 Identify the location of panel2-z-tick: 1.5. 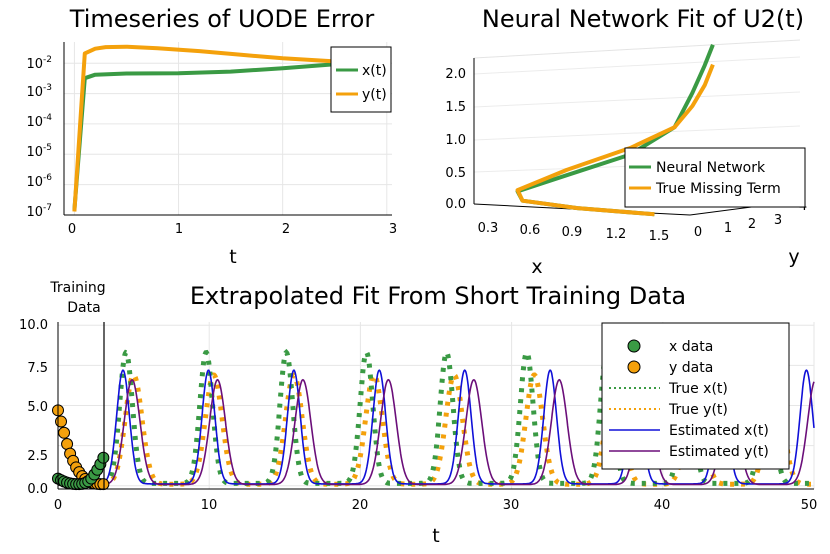
(455, 107).